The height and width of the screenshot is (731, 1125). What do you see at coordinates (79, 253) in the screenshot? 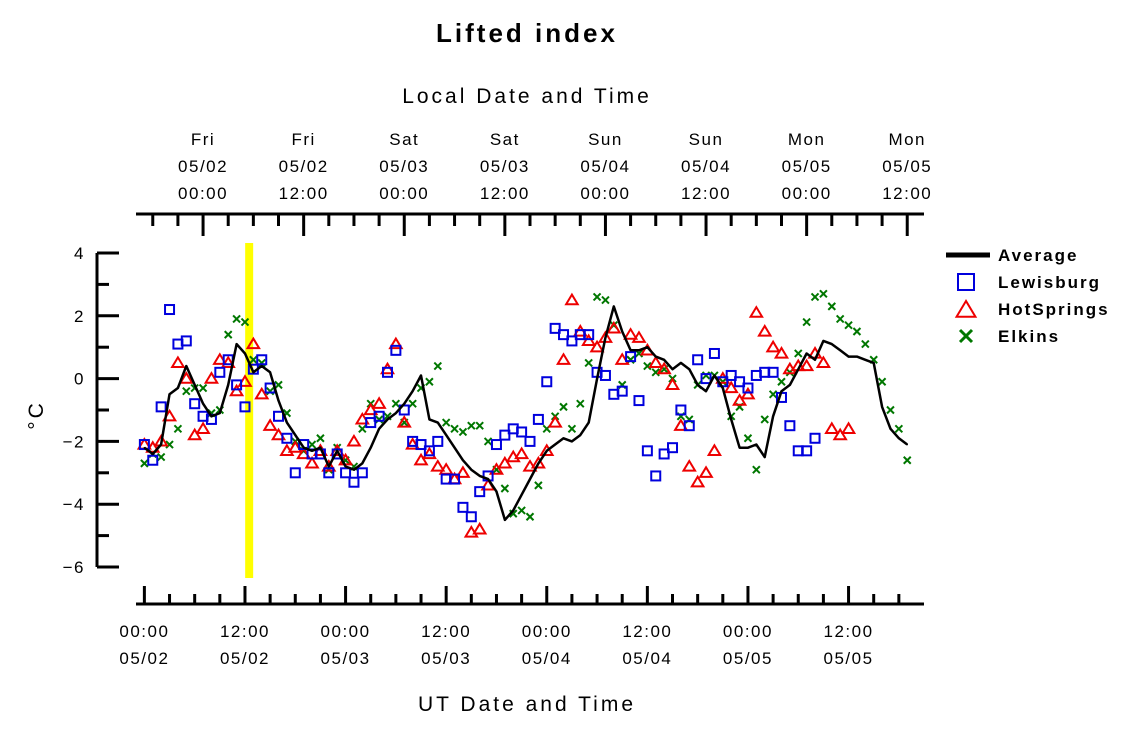
I see `y-tick-label: 4` at bounding box center [79, 253].